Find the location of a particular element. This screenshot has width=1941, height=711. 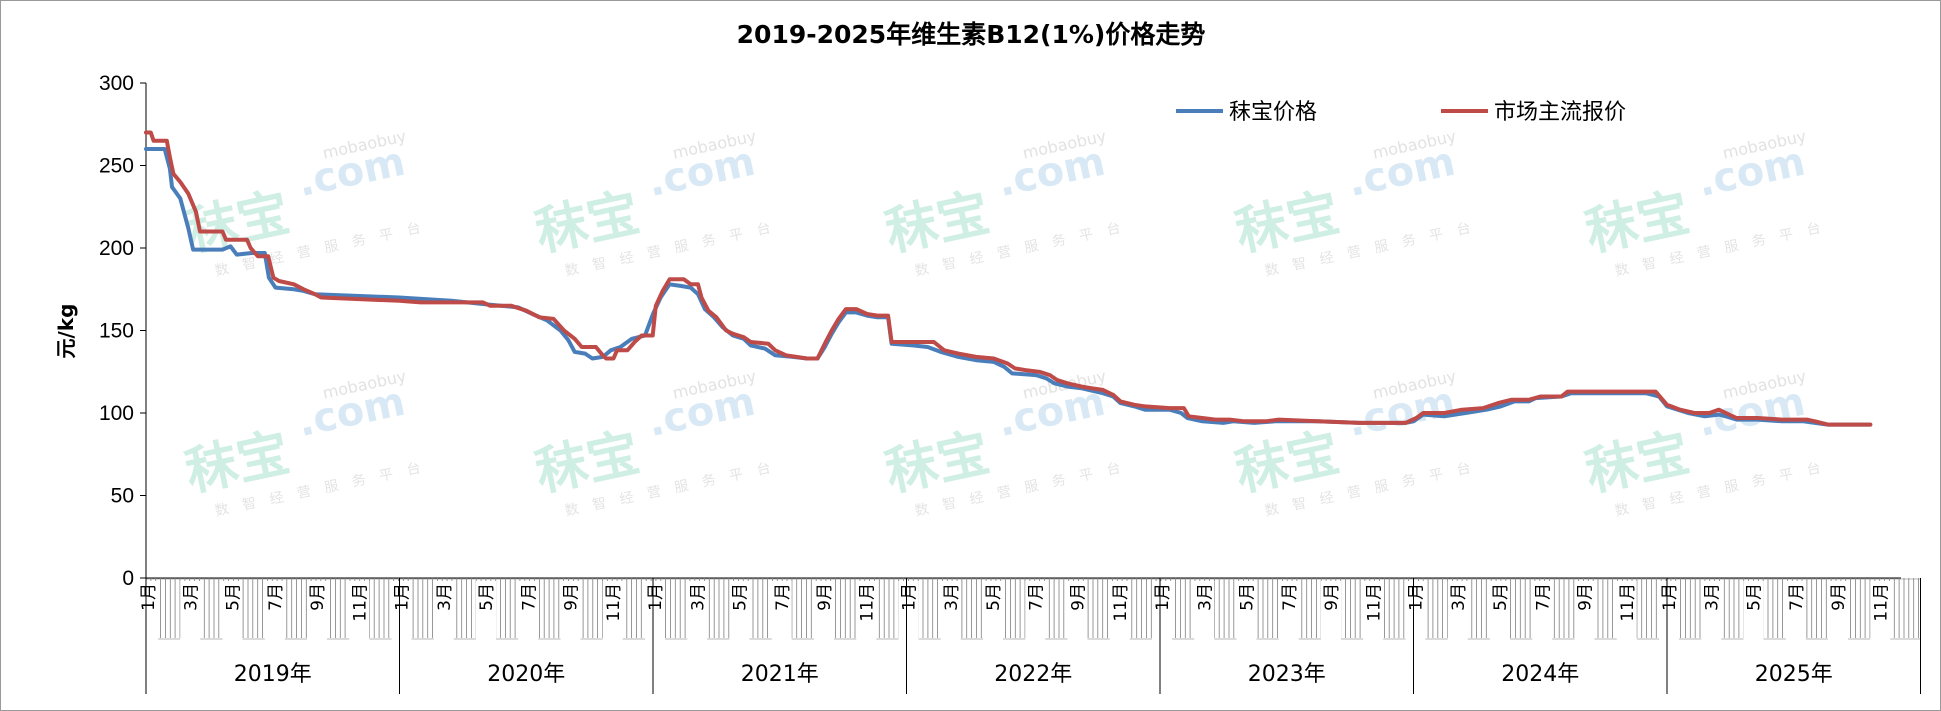

y-tick-label: 0 is located at coordinates (128, 578).